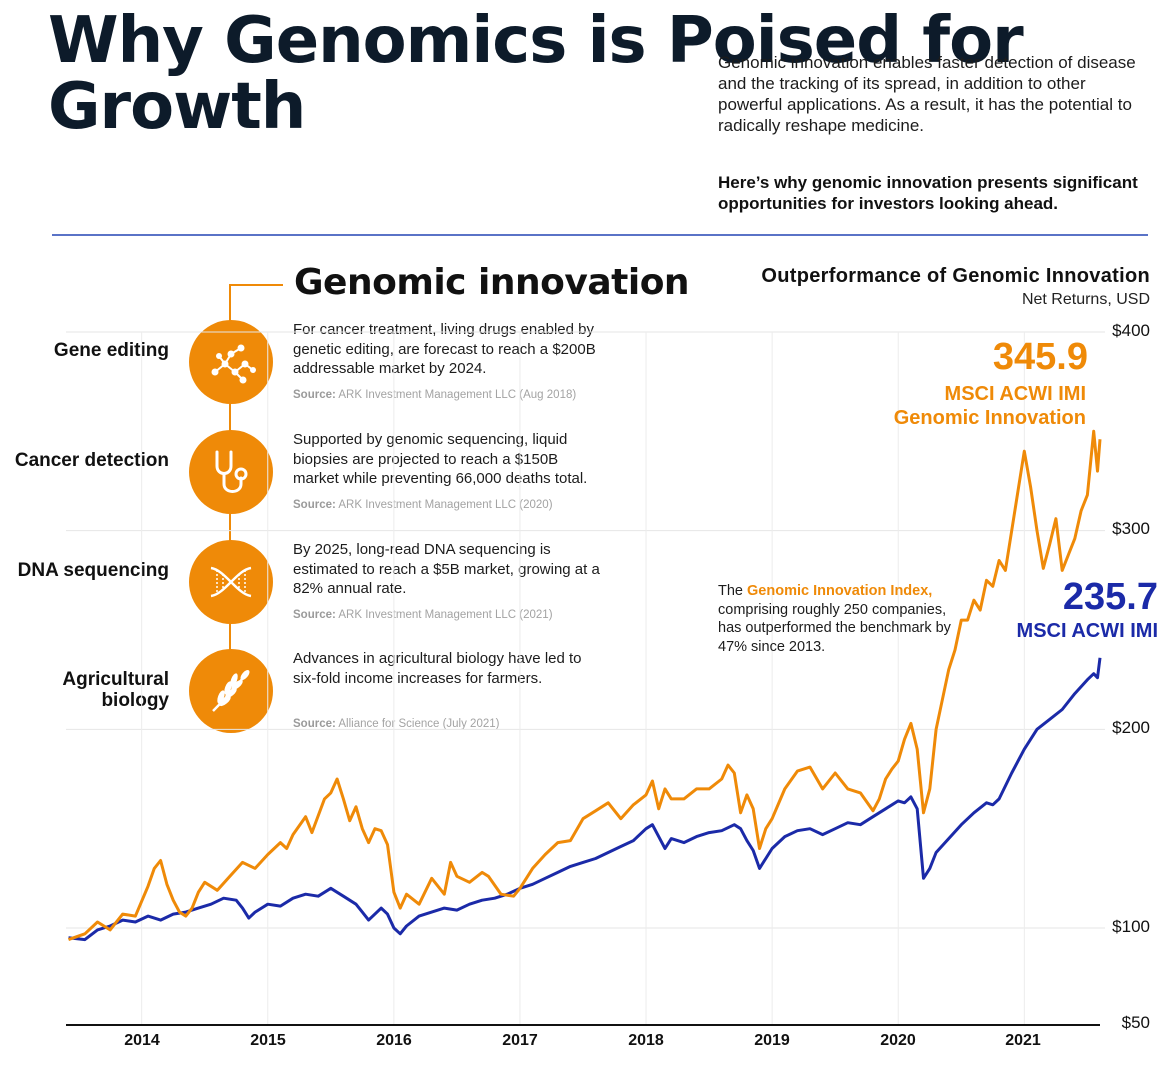 This screenshot has width=1172, height=1073. What do you see at coordinates (115, 690) in the screenshot?
I see `innovation-label: Agricultural biology` at bounding box center [115, 690].